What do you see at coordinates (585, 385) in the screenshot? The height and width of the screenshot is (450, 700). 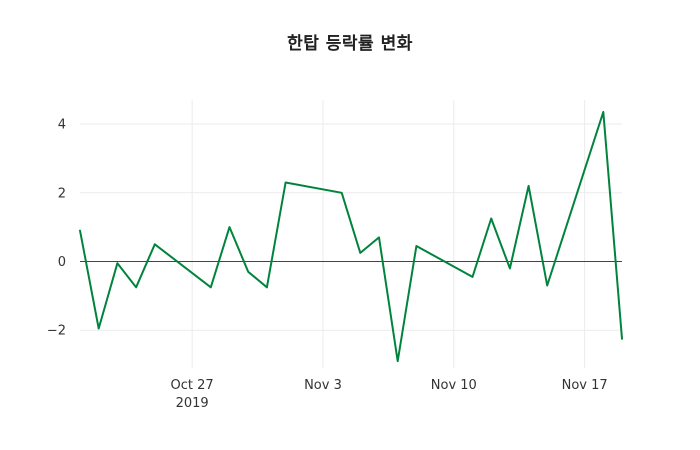 I see `x-tick-label: Nov 17` at bounding box center [585, 385].